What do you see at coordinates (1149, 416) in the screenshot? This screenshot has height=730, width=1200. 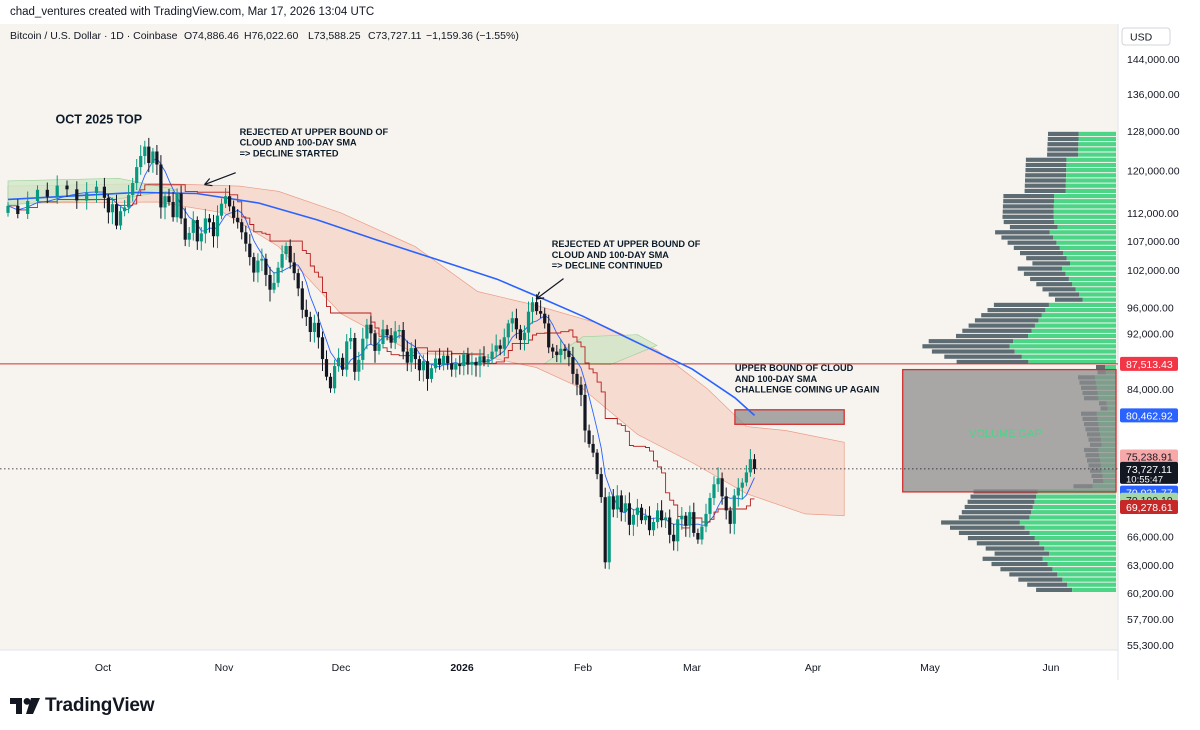 I see `price-badge-value: 80,462.92` at bounding box center [1149, 416].